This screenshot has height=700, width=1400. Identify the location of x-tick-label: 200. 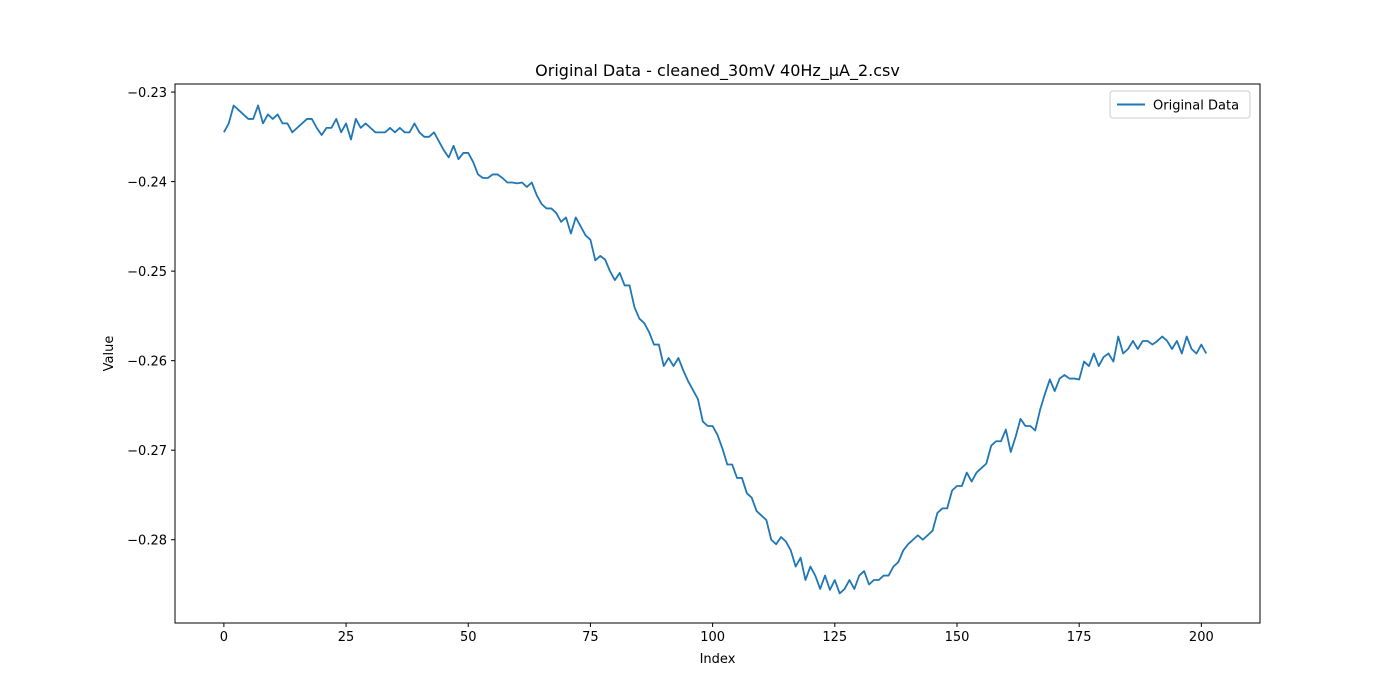
(1201, 637).